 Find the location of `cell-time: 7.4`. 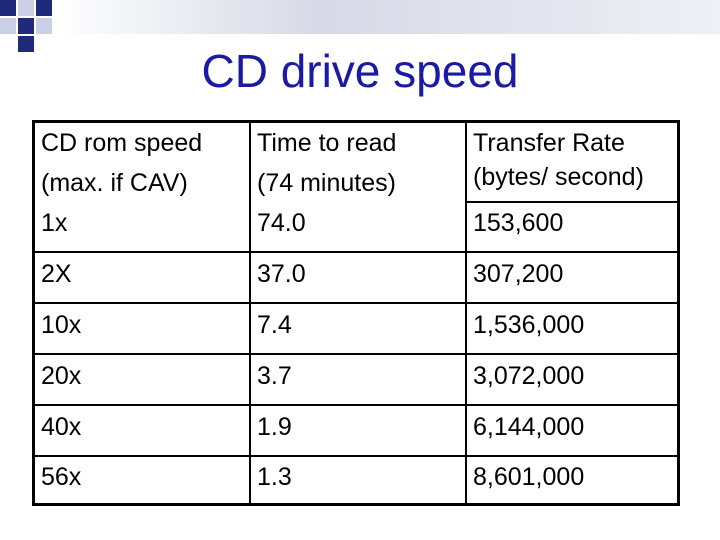

cell-time: 7.4 is located at coordinates (274, 325).